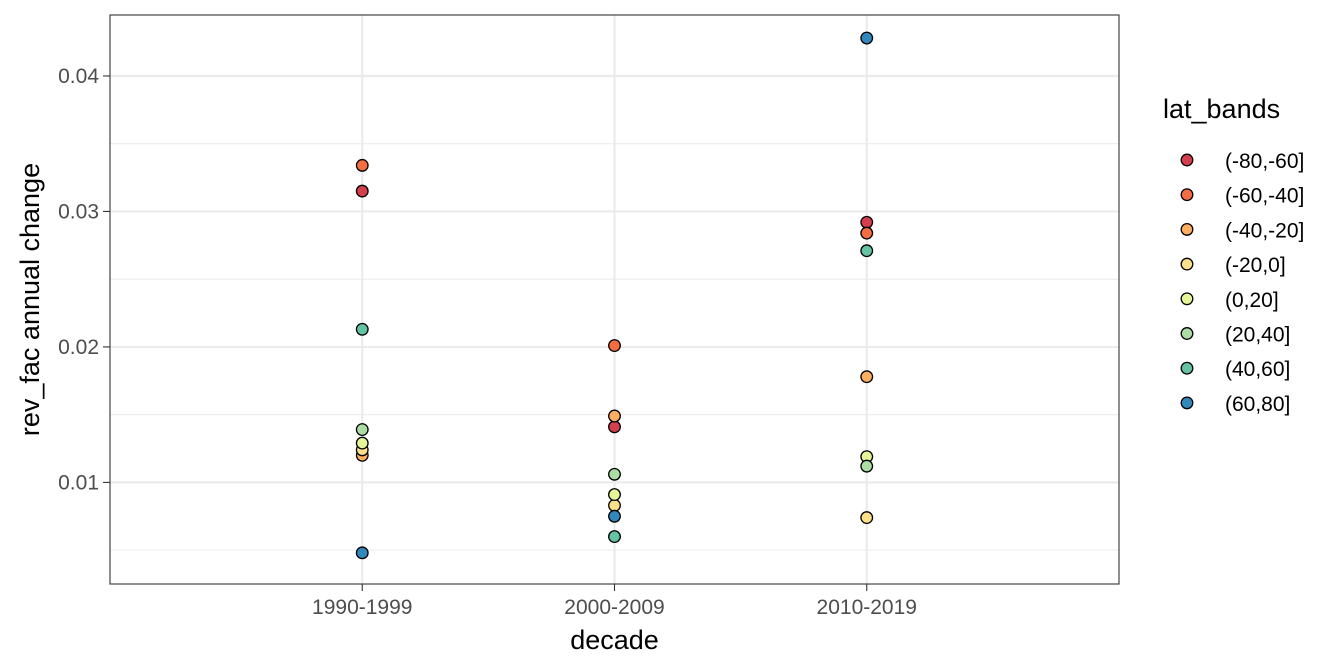 Image resolution: width=1344 pixels, height=672 pixels. I want to click on x-tick-label: 2000-2009, so click(614, 607).